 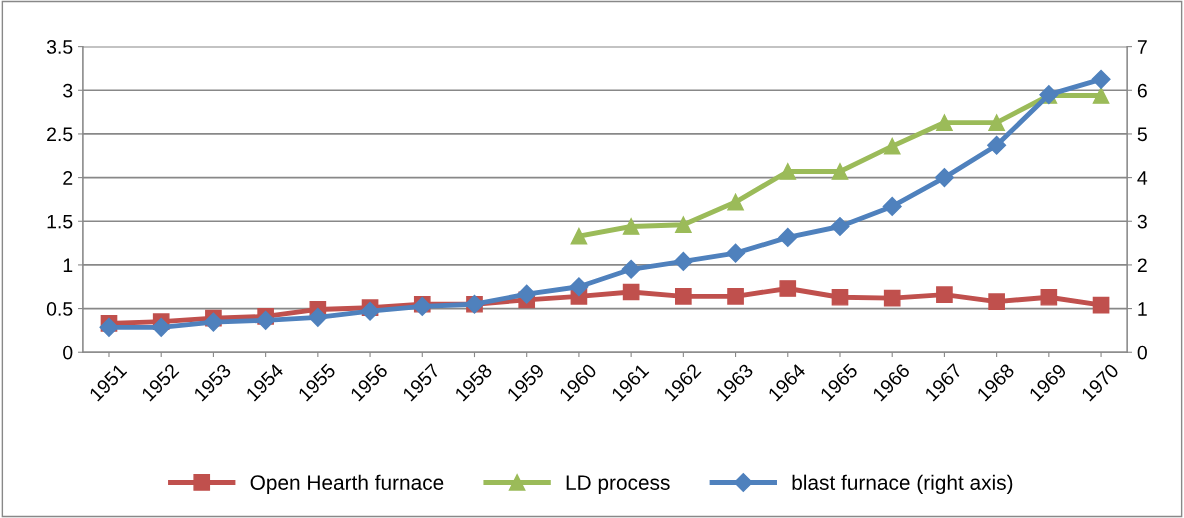 I want to click on y2-tick-label: 3, so click(x=1142, y=221).